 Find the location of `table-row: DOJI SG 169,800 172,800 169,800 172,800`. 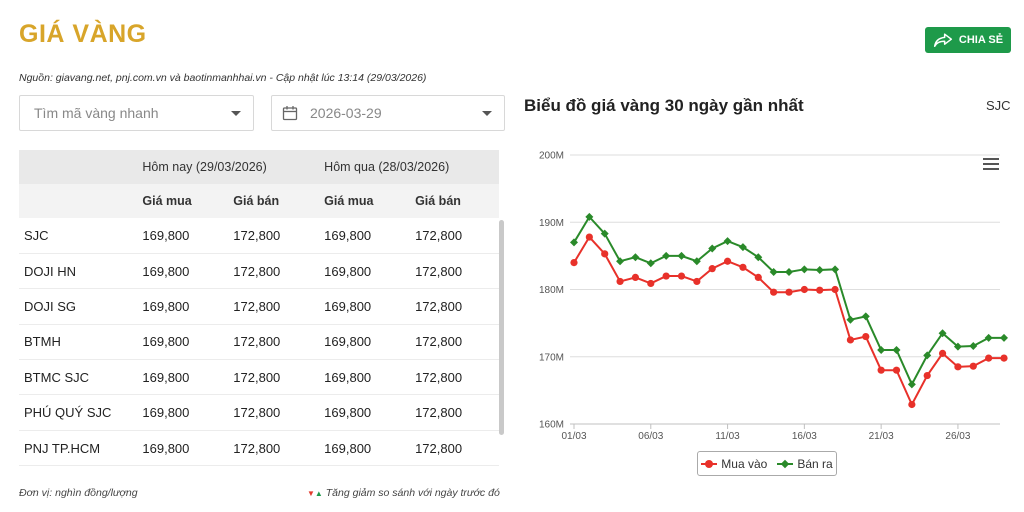

table-row: DOJI SG 169,800 172,800 169,800 172,800 is located at coordinates (259, 306).